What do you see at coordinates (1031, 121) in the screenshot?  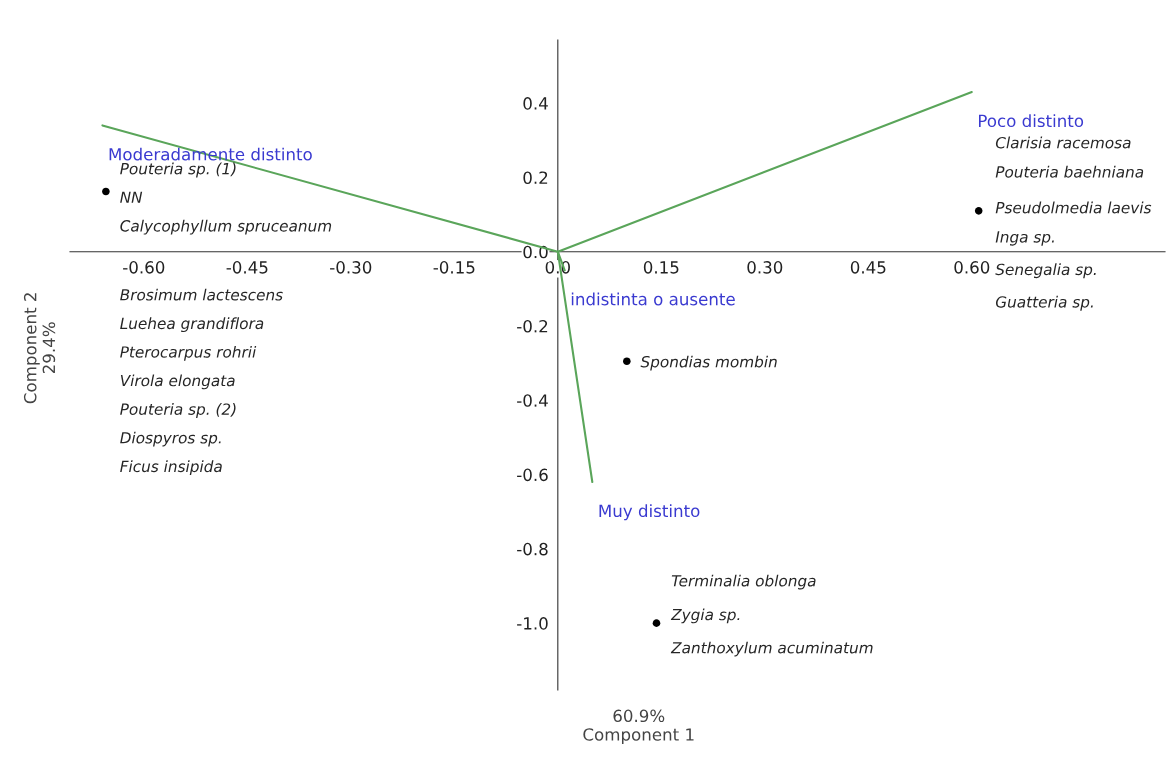 I see `series-label: Poco distinto` at bounding box center [1031, 121].